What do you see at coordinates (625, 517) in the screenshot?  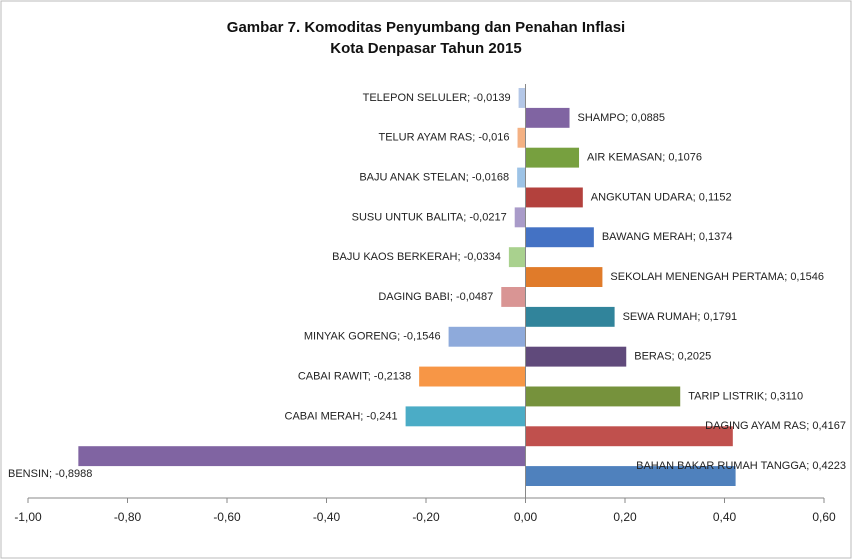 I see `x-tick-label: 0,20` at bounding box center [625, 517].